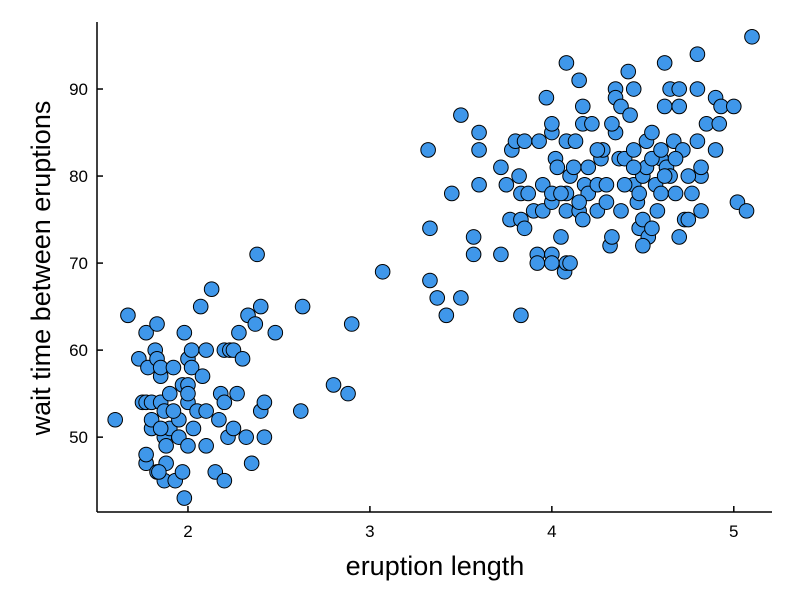  What do you see at coordinates (733, 531) in the screenshot?
I see `x-tick-label: 5` at bounding box center [733, 531].